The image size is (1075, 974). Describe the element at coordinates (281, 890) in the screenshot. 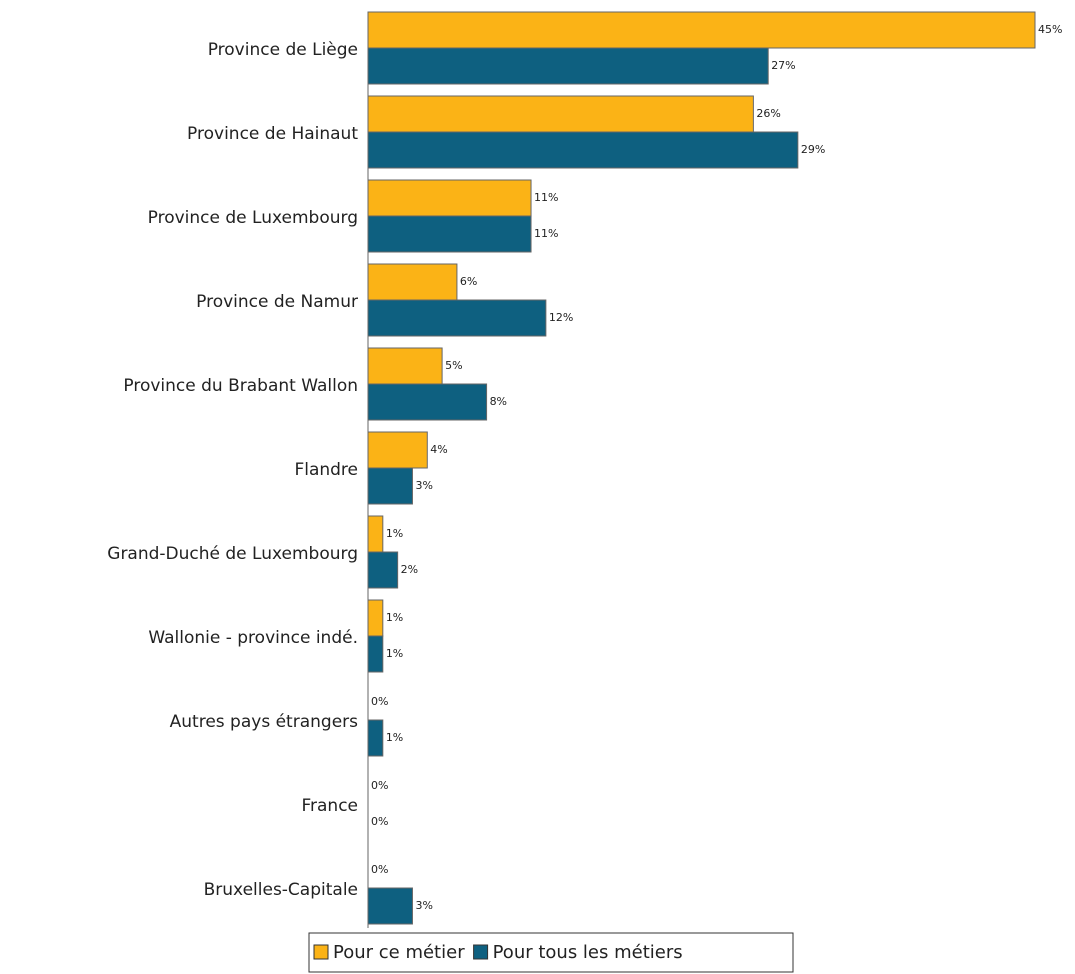

I see `category-label: Bruxelles-Capitale` at that location.